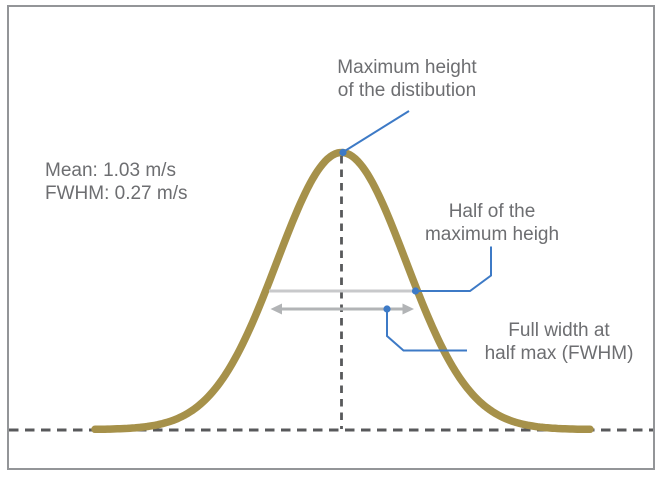 This screenshot has height=485, width=667. Describe the element at coordinates (415, 291) in the screenshot. I see `half-max-marker-dot` at that location.